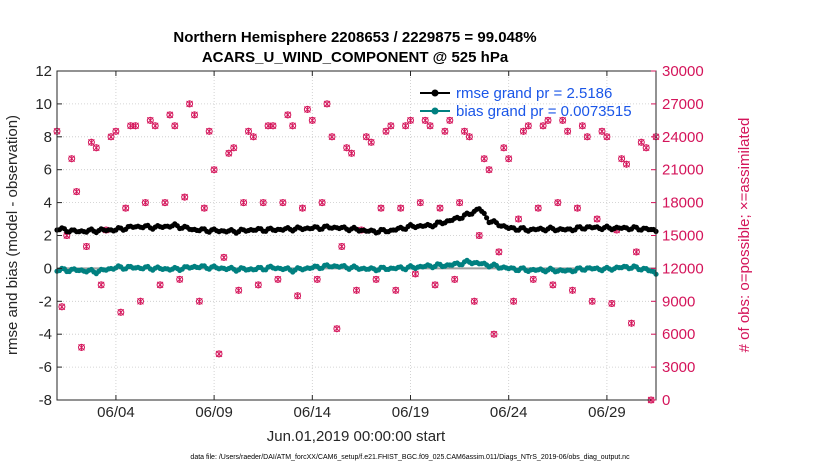 The height and width of the screenshot is (470, 830). Describe the element at coordinates (678, 367) in the screenshot. I see `y2-tick-label: 3000` at that location.